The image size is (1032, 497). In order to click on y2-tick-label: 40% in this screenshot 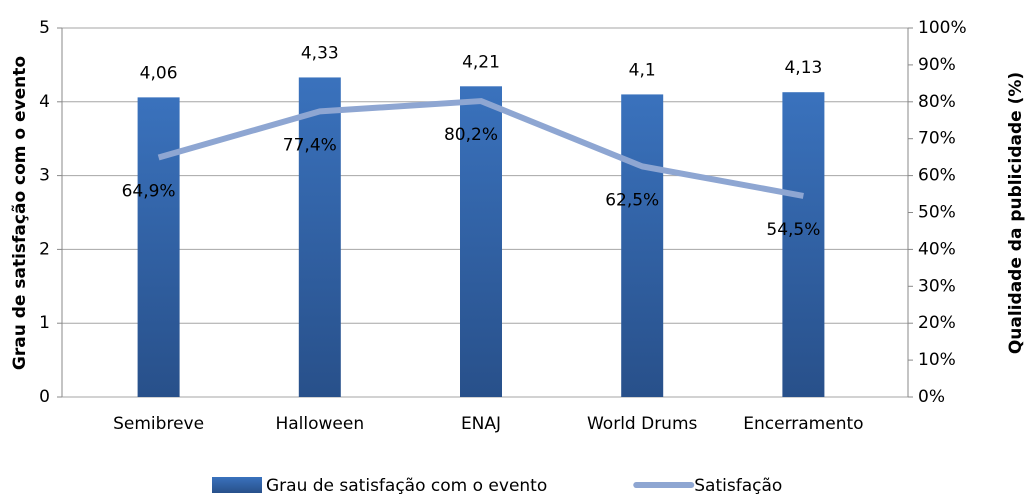, I will do `click(937, 249)`.